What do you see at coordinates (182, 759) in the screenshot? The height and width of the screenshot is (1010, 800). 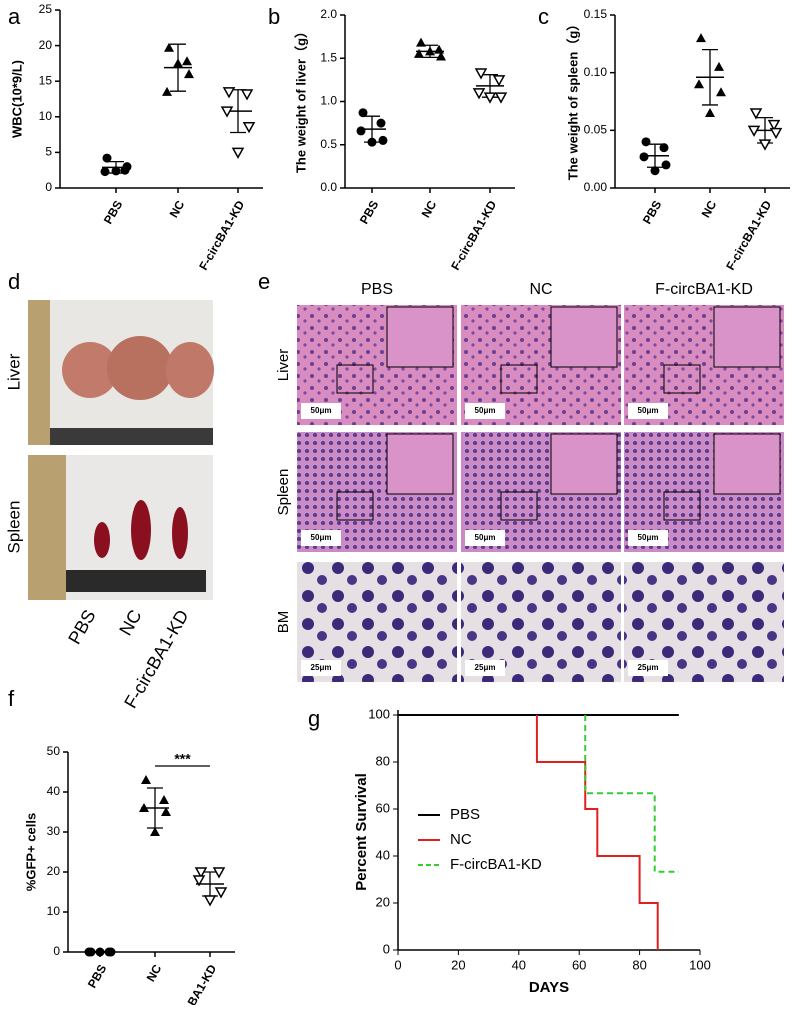 I see `annotation: ***` at bounding box center [182, 759].